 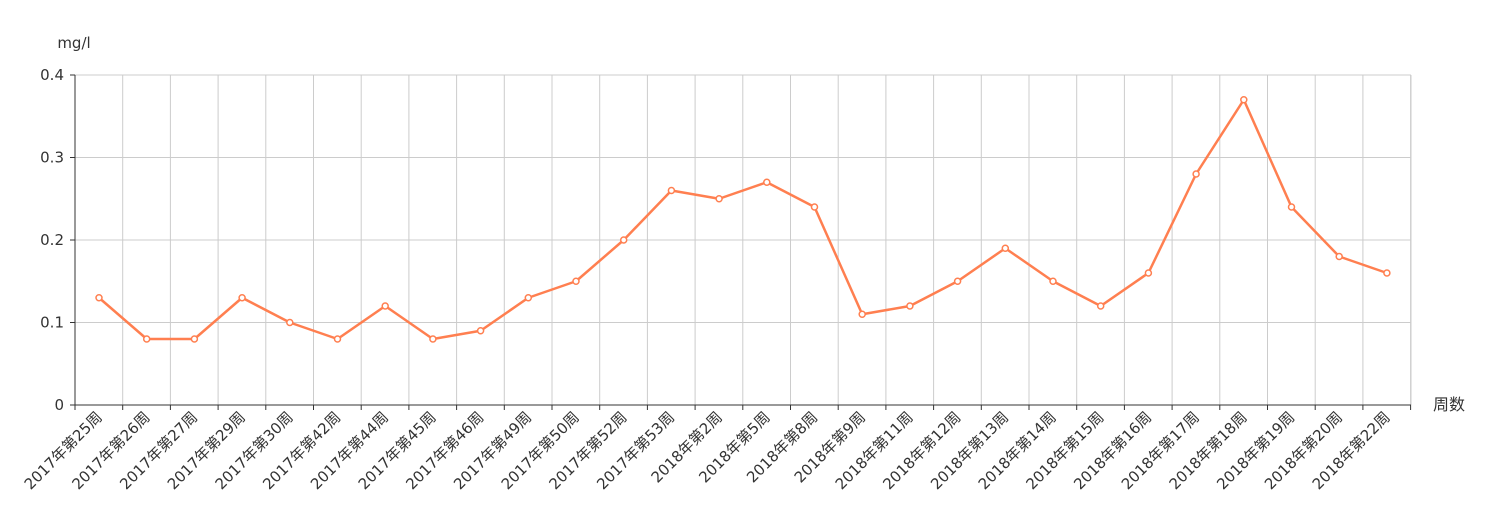 What do you see at coordinates (59, 405) in the screenshot?
I see `y-tick-label: 0` at bounding box center [59, 405].